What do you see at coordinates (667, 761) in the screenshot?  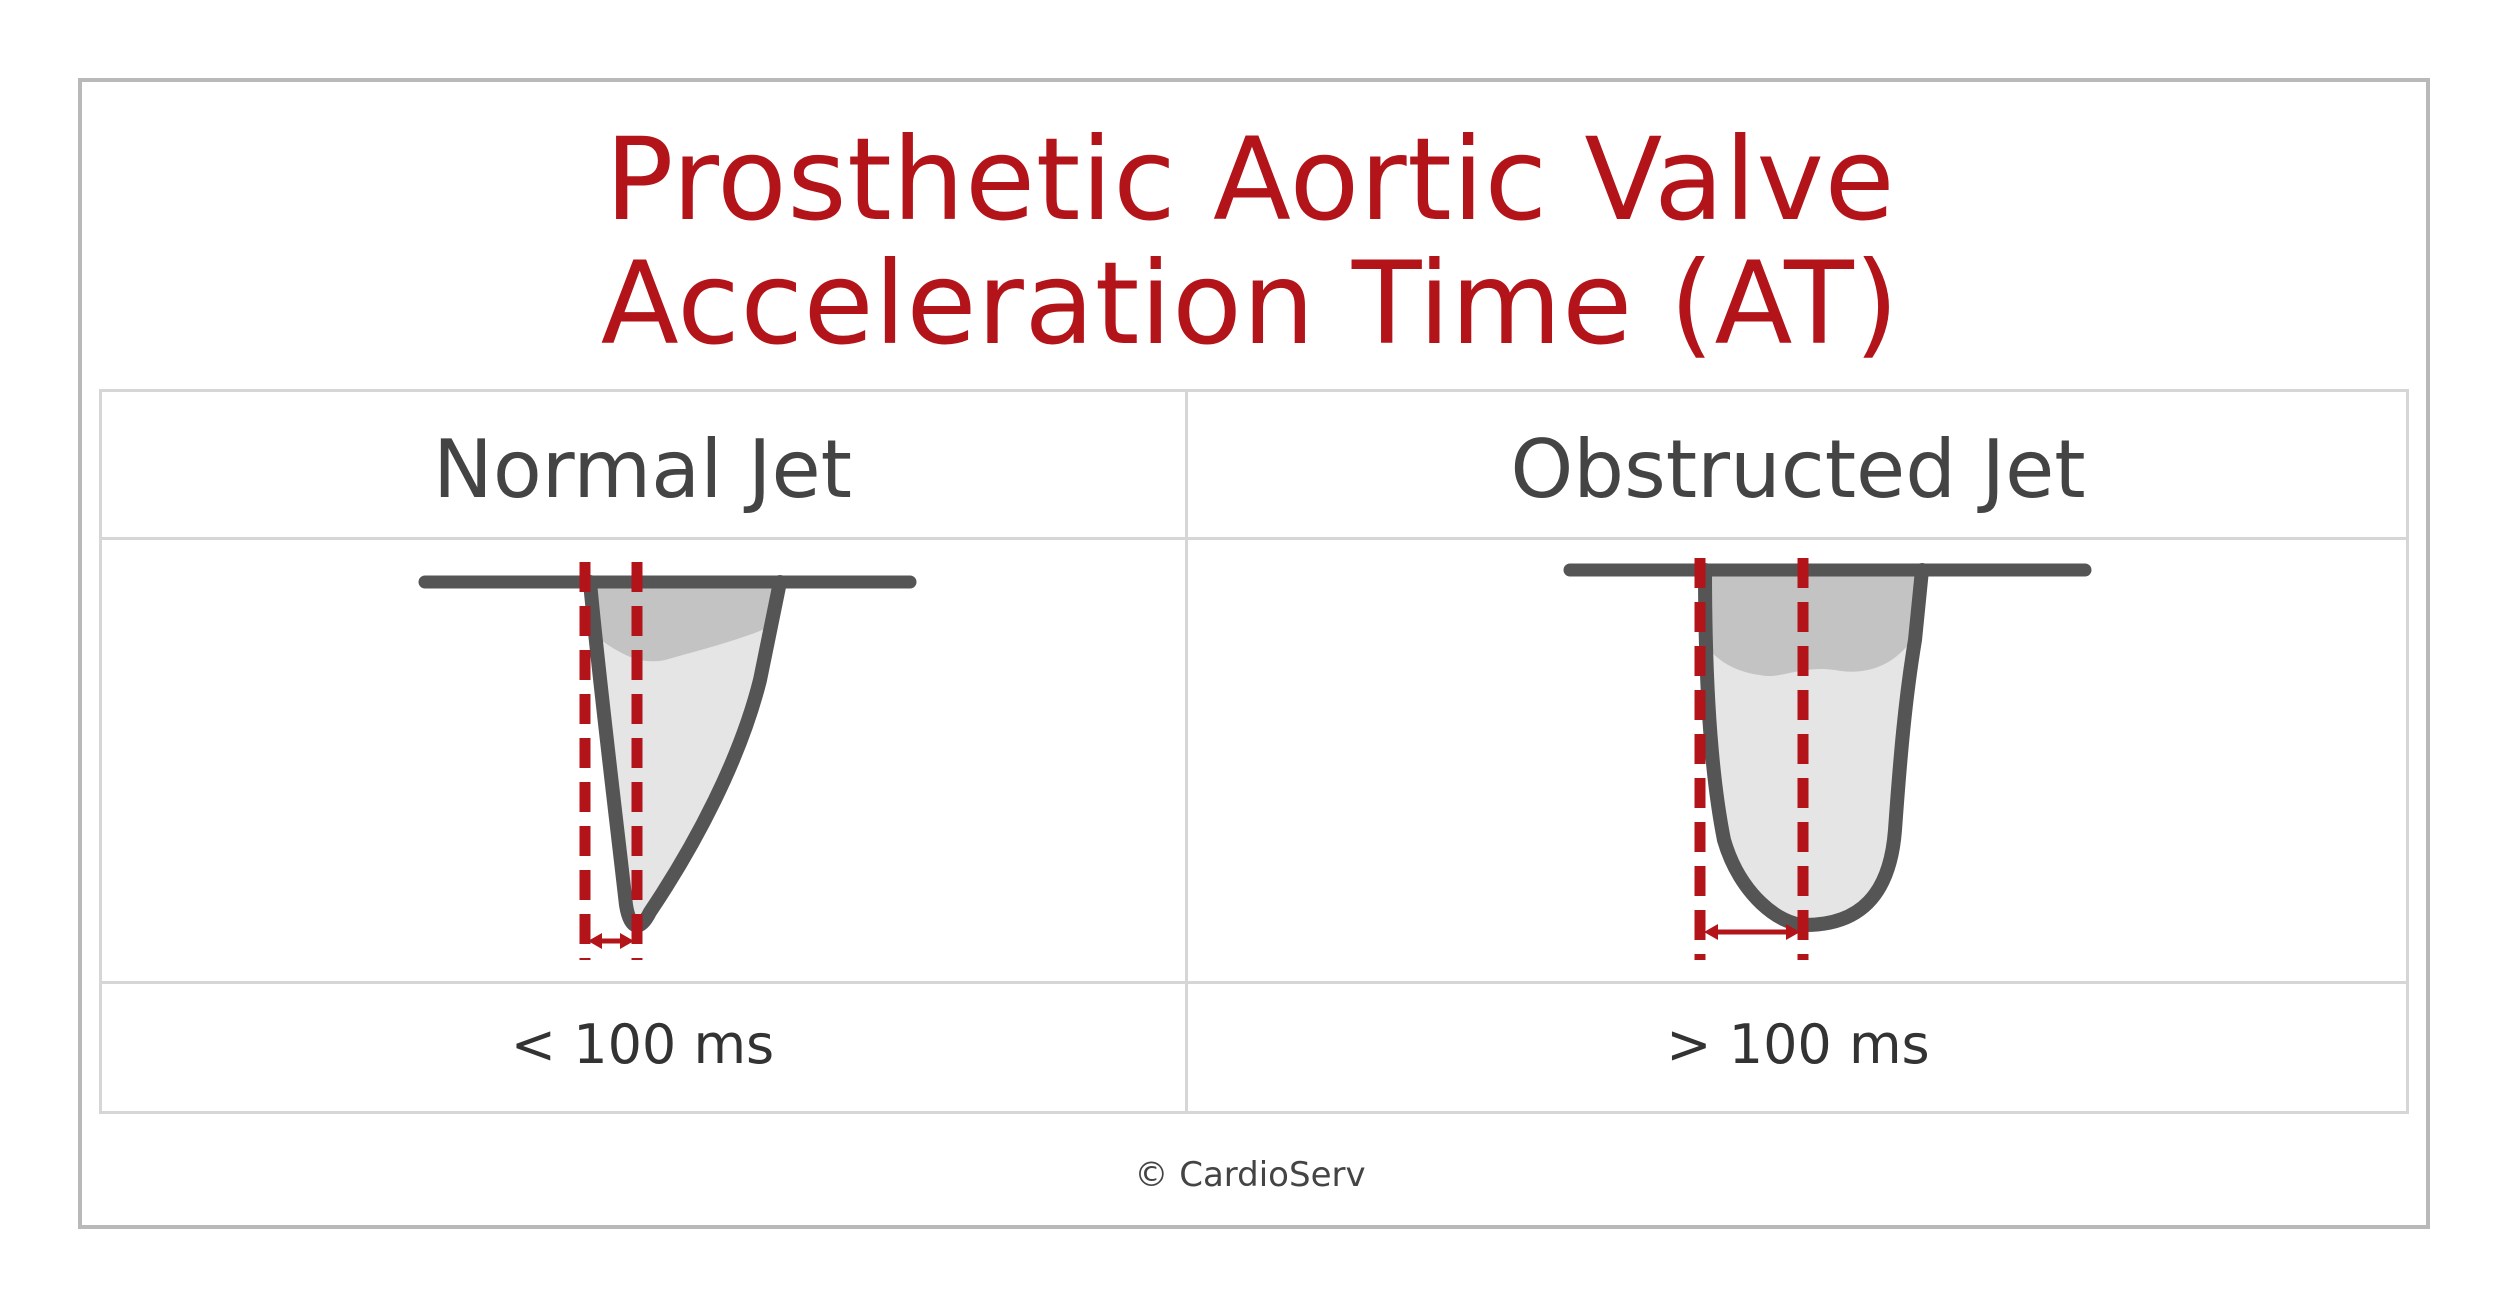 I see `normal-jet-diagram` at bounding box center [667, 761].